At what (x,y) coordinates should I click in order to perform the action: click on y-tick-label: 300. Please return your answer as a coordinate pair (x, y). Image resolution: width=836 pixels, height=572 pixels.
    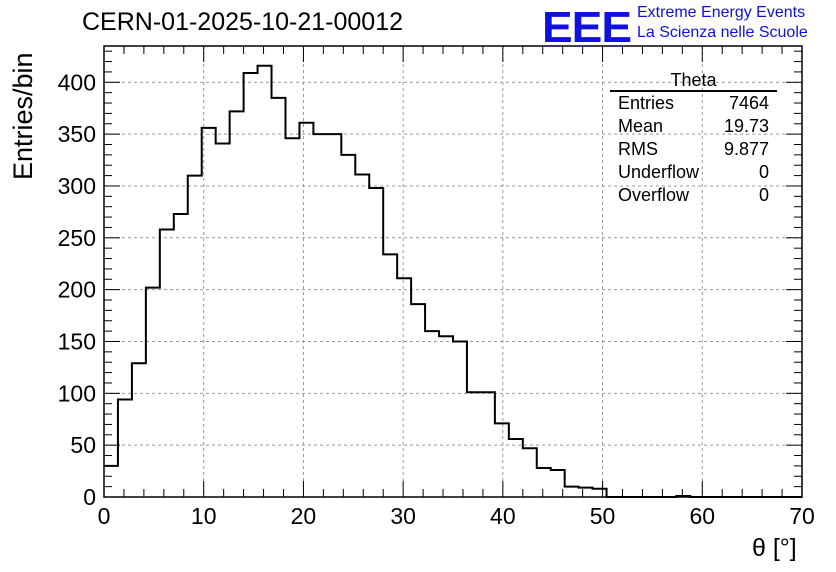
    Looking at the image, I should click on (77, 186).